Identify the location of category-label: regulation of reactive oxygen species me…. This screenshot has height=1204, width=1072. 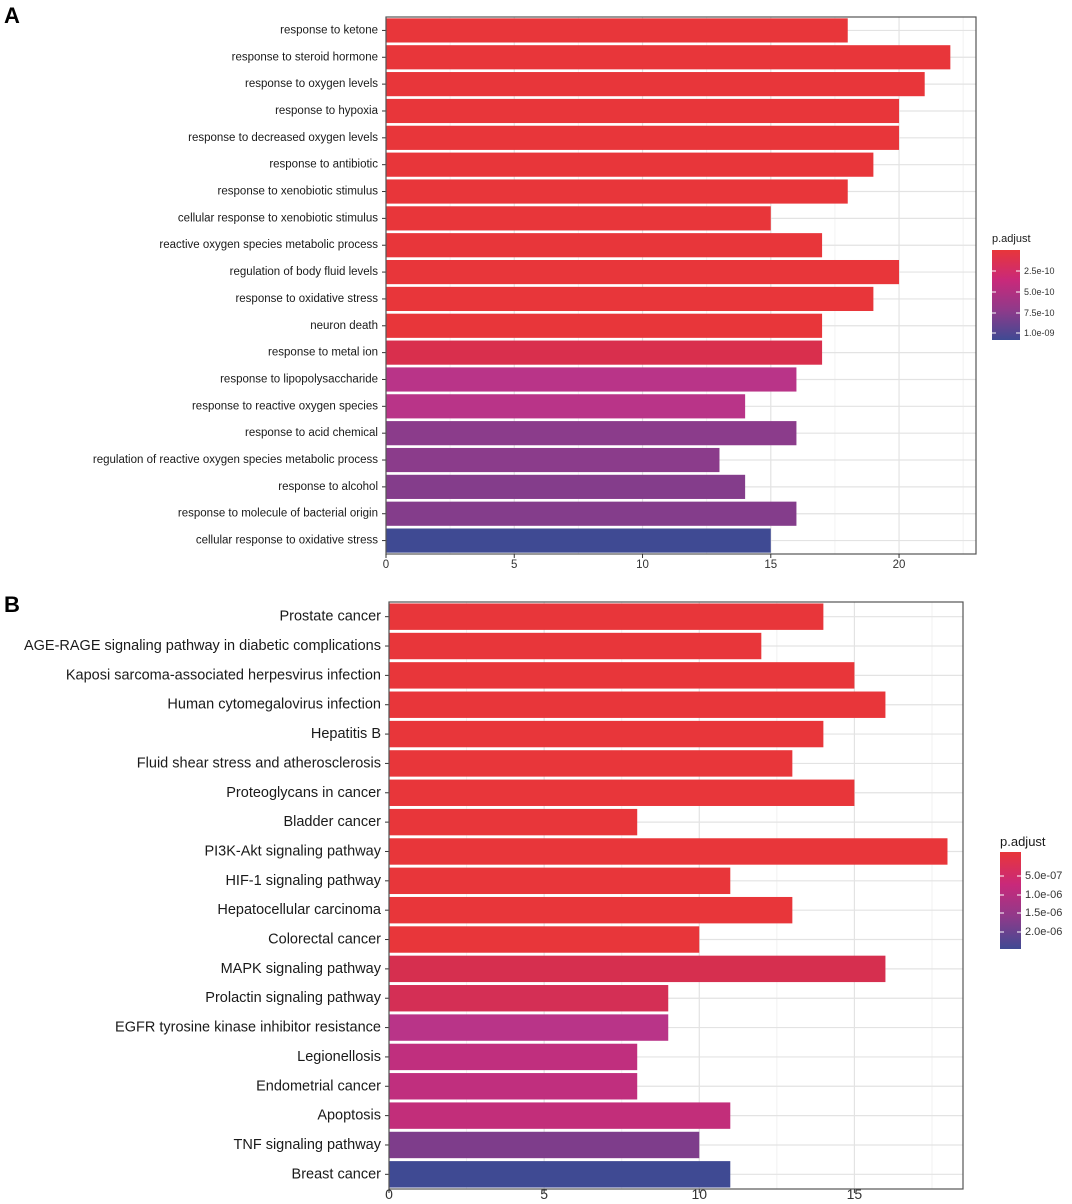
(235, 460).